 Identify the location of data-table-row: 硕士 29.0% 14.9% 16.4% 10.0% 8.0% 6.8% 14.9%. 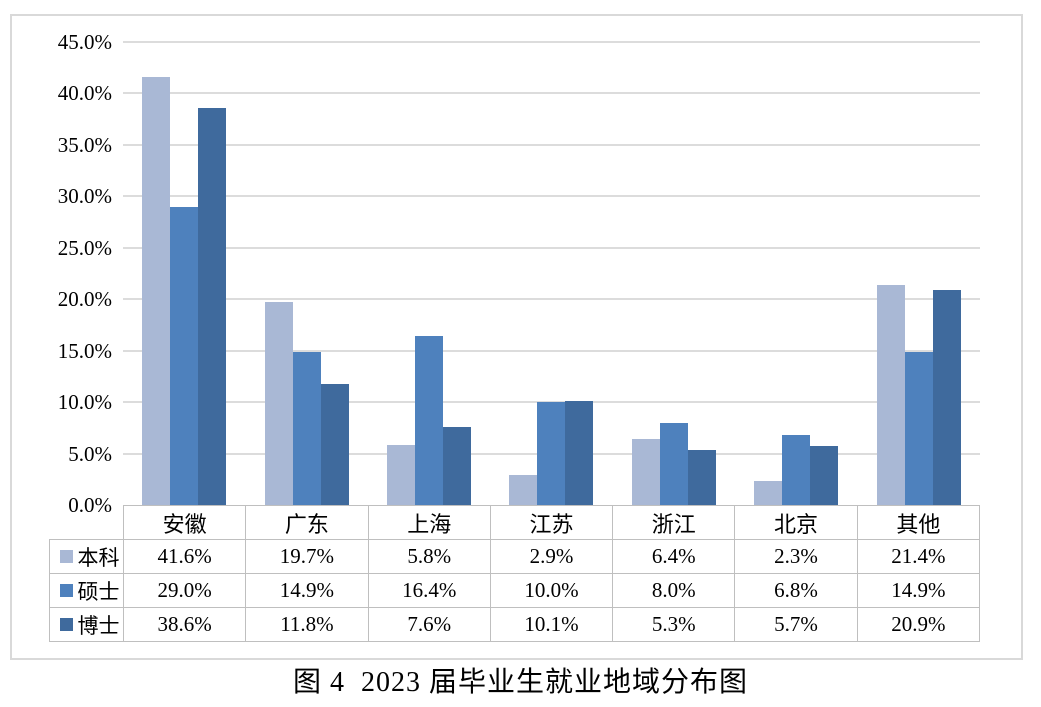
(514, 590).